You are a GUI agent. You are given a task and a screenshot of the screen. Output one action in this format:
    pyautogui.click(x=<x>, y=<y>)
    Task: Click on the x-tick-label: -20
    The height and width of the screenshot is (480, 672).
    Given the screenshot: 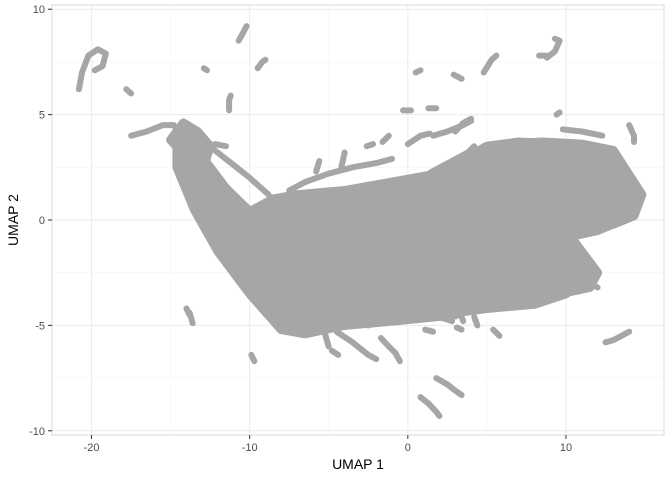 What is the action you would take?
    pyautogui.click(x=92, y=448)
    